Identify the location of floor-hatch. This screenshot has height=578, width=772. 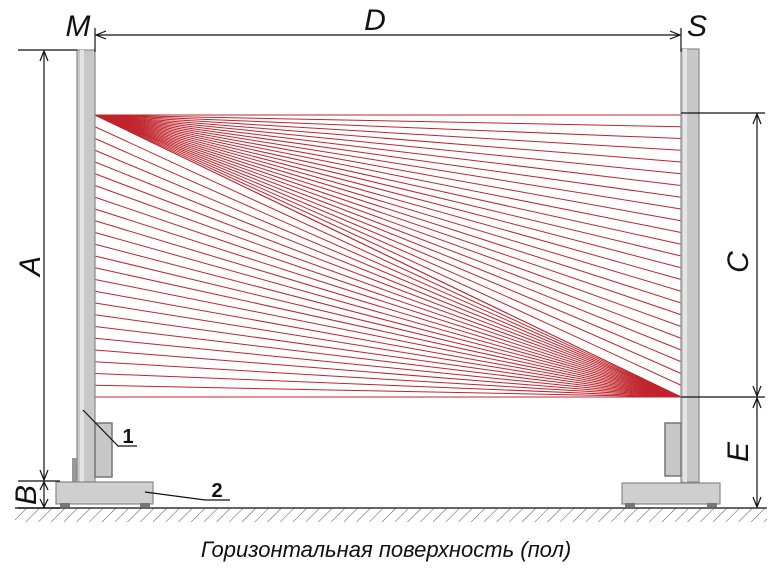
(391, 515).